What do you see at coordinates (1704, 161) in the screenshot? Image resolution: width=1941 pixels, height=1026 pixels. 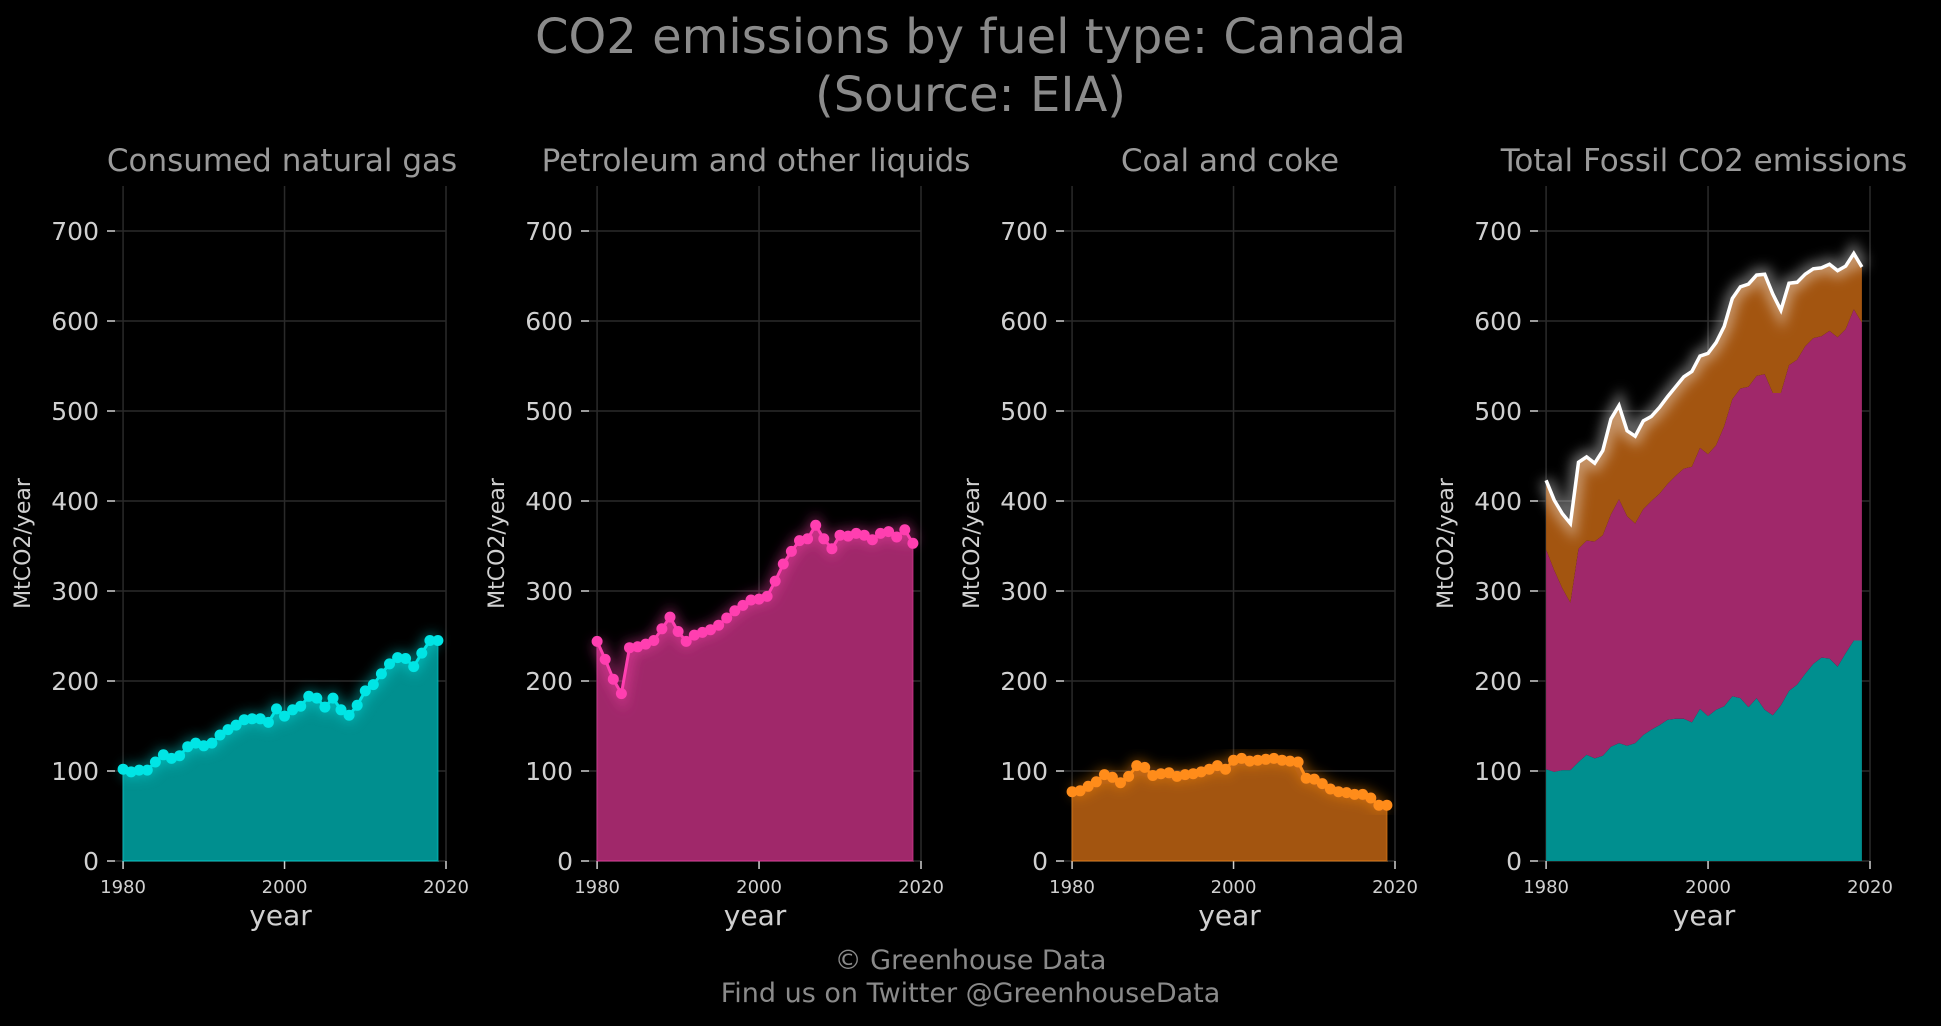 I see `panel-title: Total Fossil CO2 emissions` at bounding box center [1704, 161].